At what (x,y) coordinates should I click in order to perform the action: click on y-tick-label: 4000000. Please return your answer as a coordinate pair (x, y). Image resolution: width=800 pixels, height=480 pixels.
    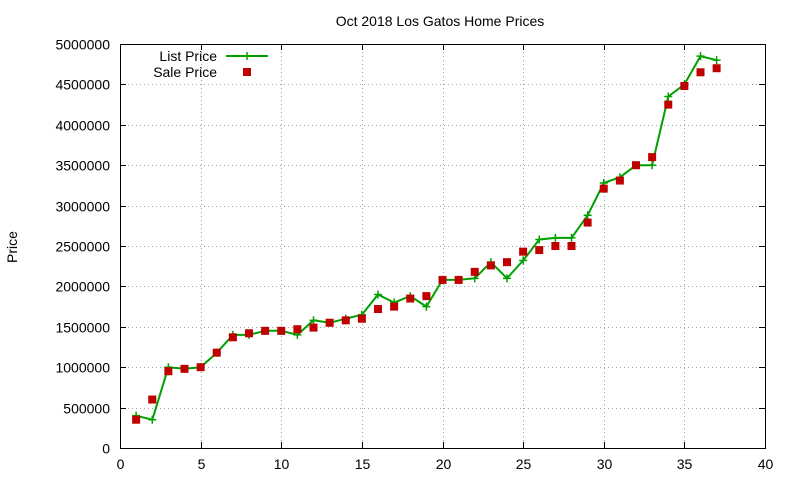
    Looking at the image, I should click on (82, 126).